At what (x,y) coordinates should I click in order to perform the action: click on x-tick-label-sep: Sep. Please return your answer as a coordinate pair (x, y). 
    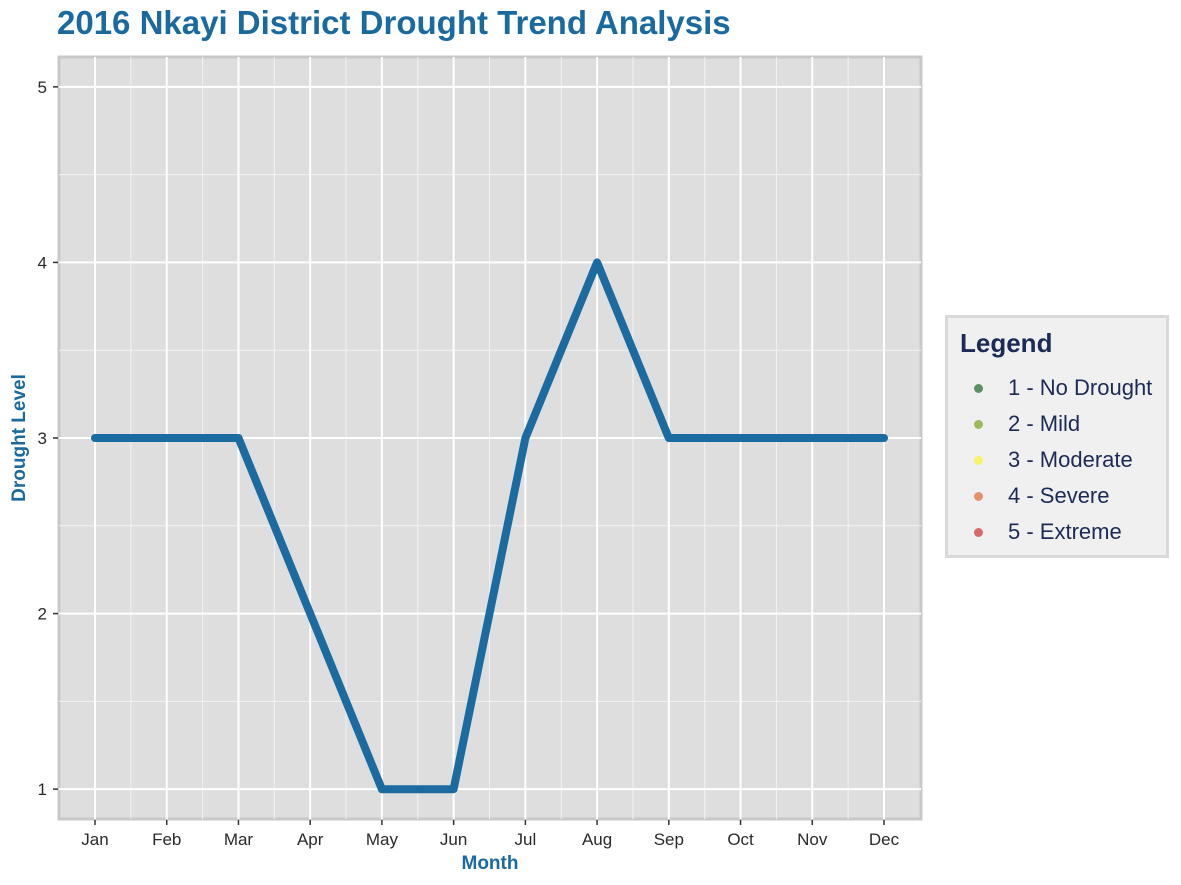
    Looking at the image, I should click on (669, 839).